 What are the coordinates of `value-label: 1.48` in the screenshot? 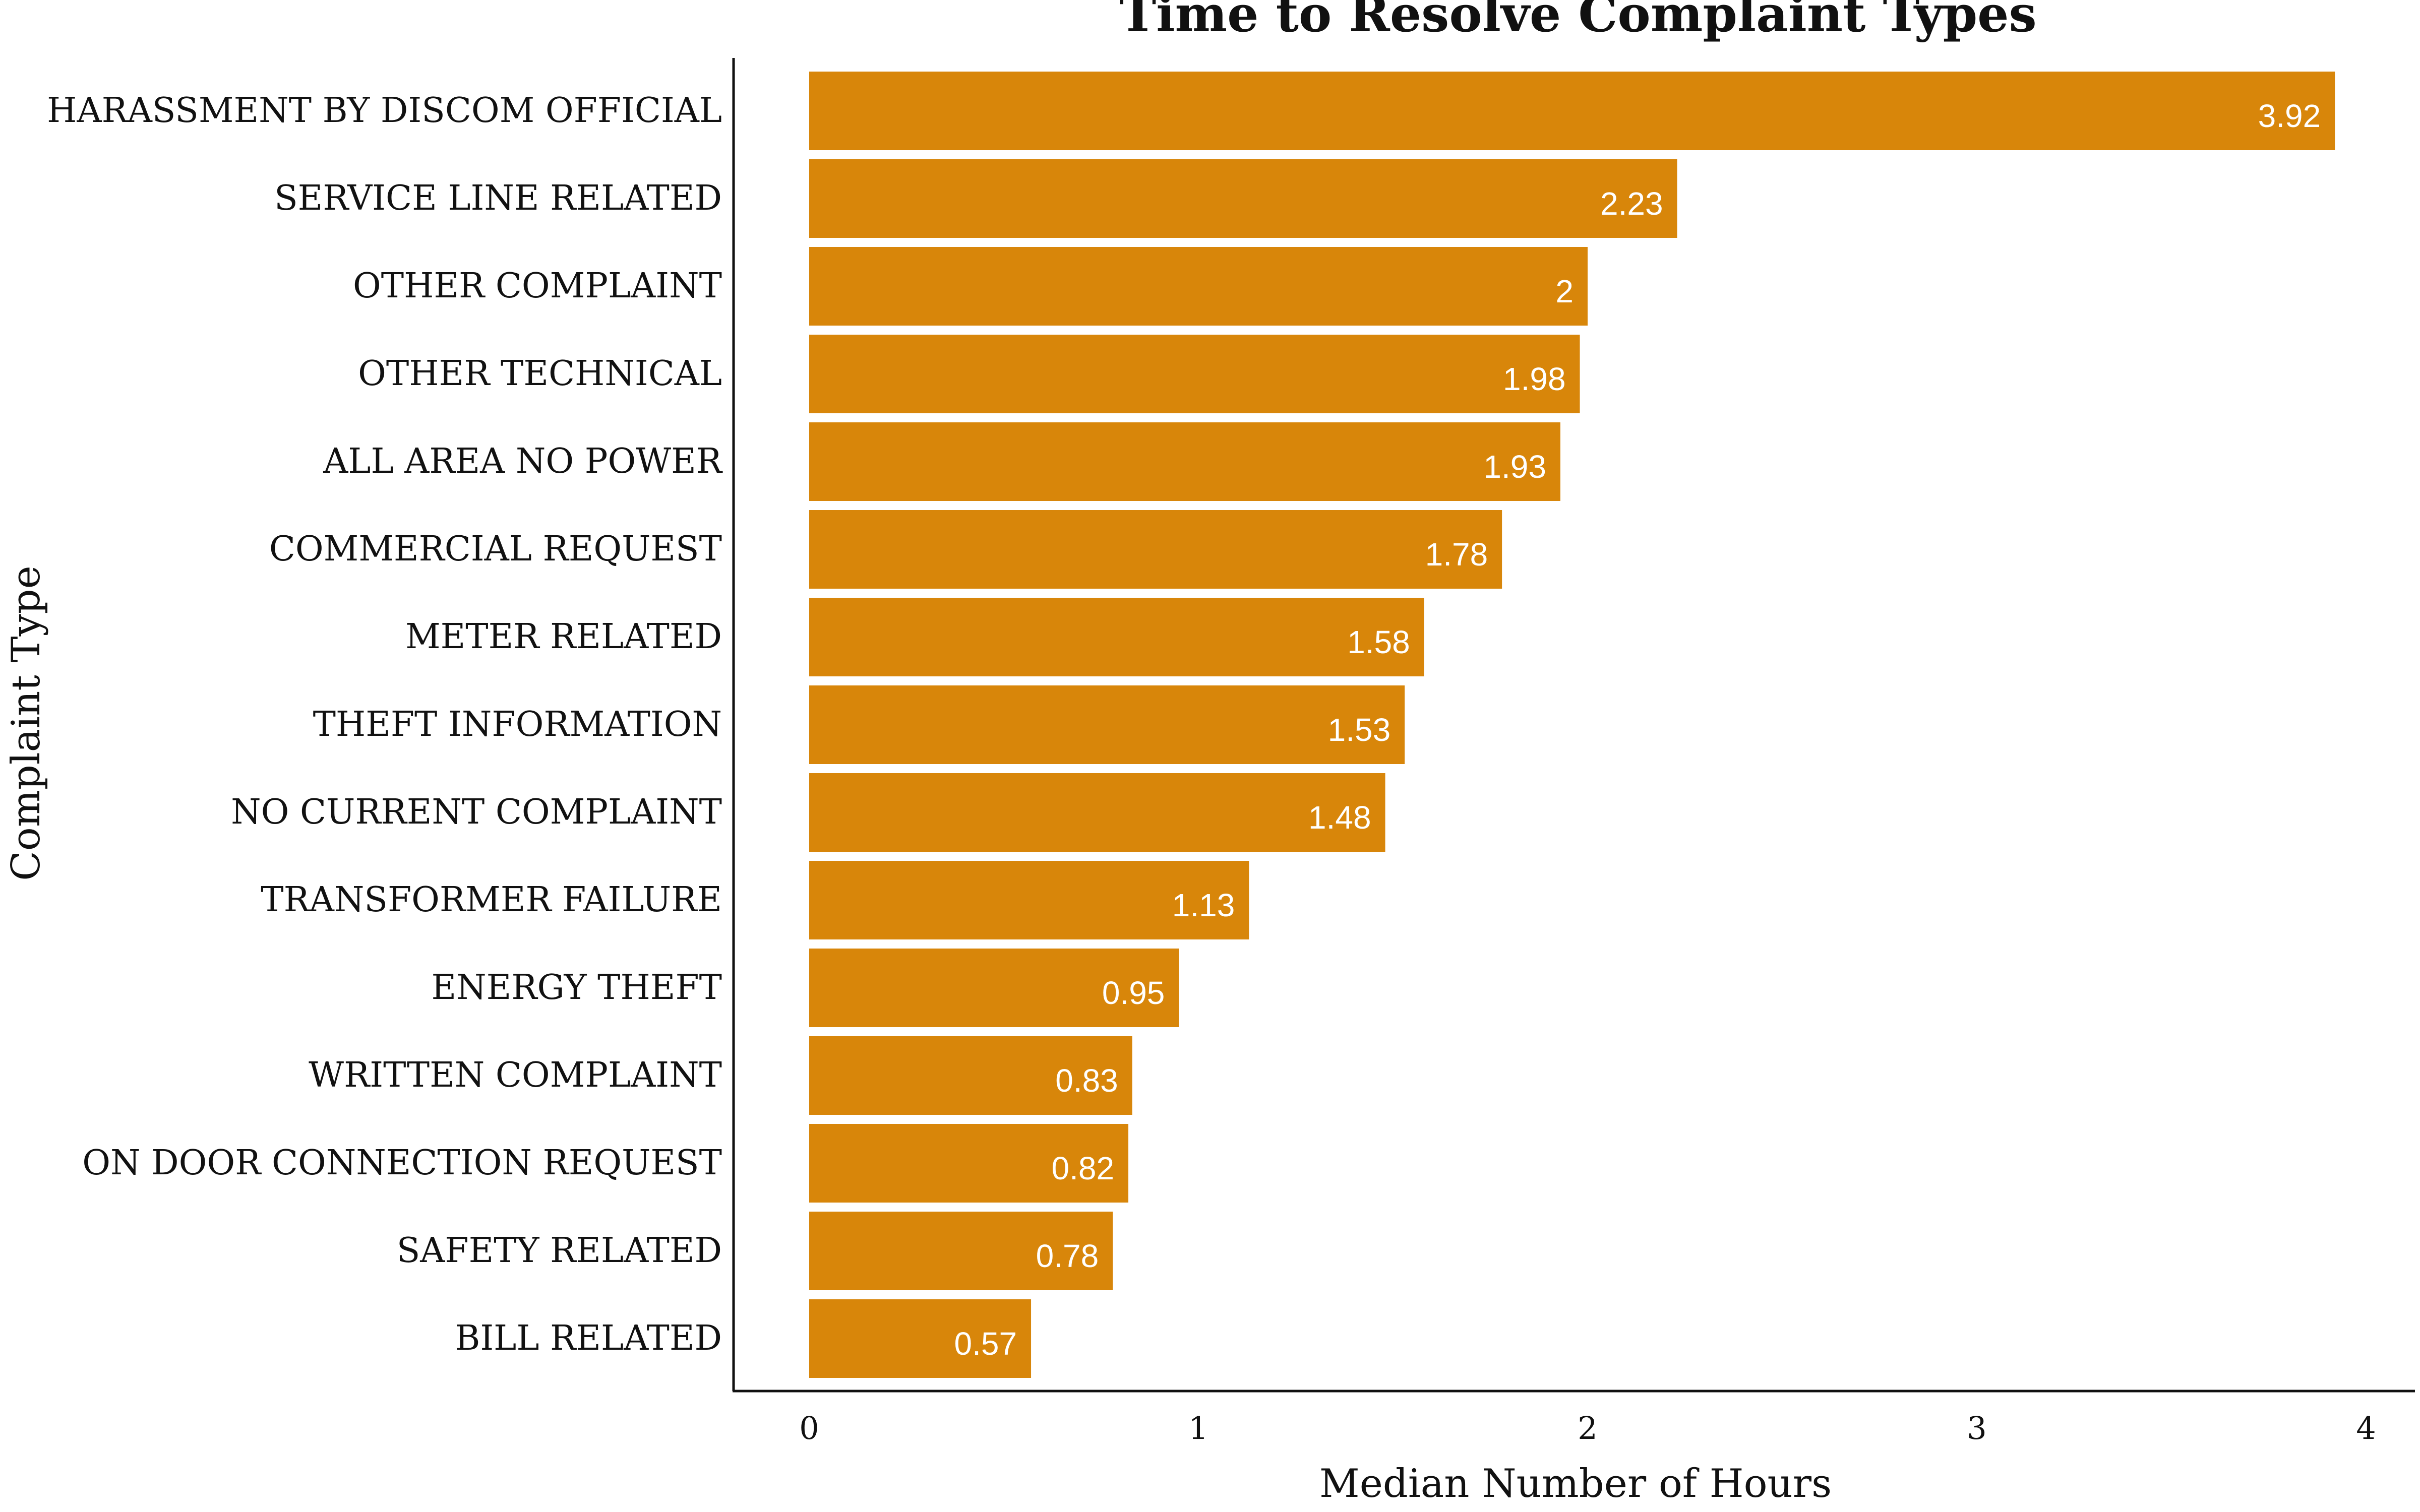 It's located at (1339, 818).